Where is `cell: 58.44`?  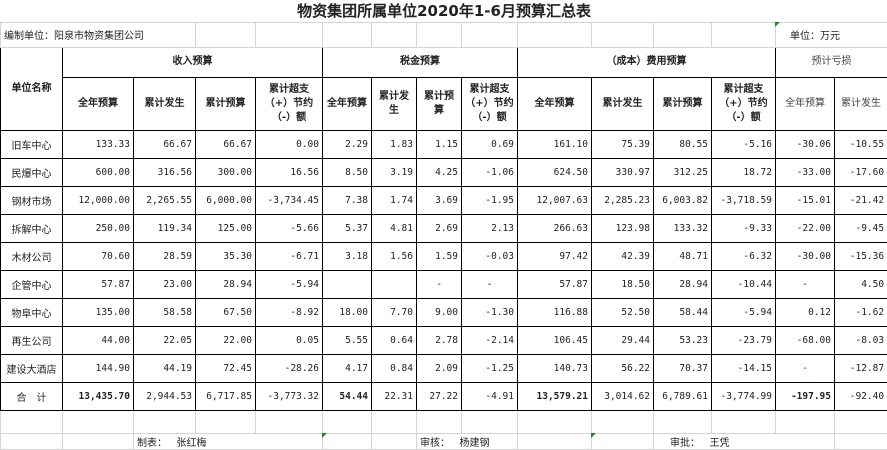 cell: 58.44 is located at coordinates (683, 312).